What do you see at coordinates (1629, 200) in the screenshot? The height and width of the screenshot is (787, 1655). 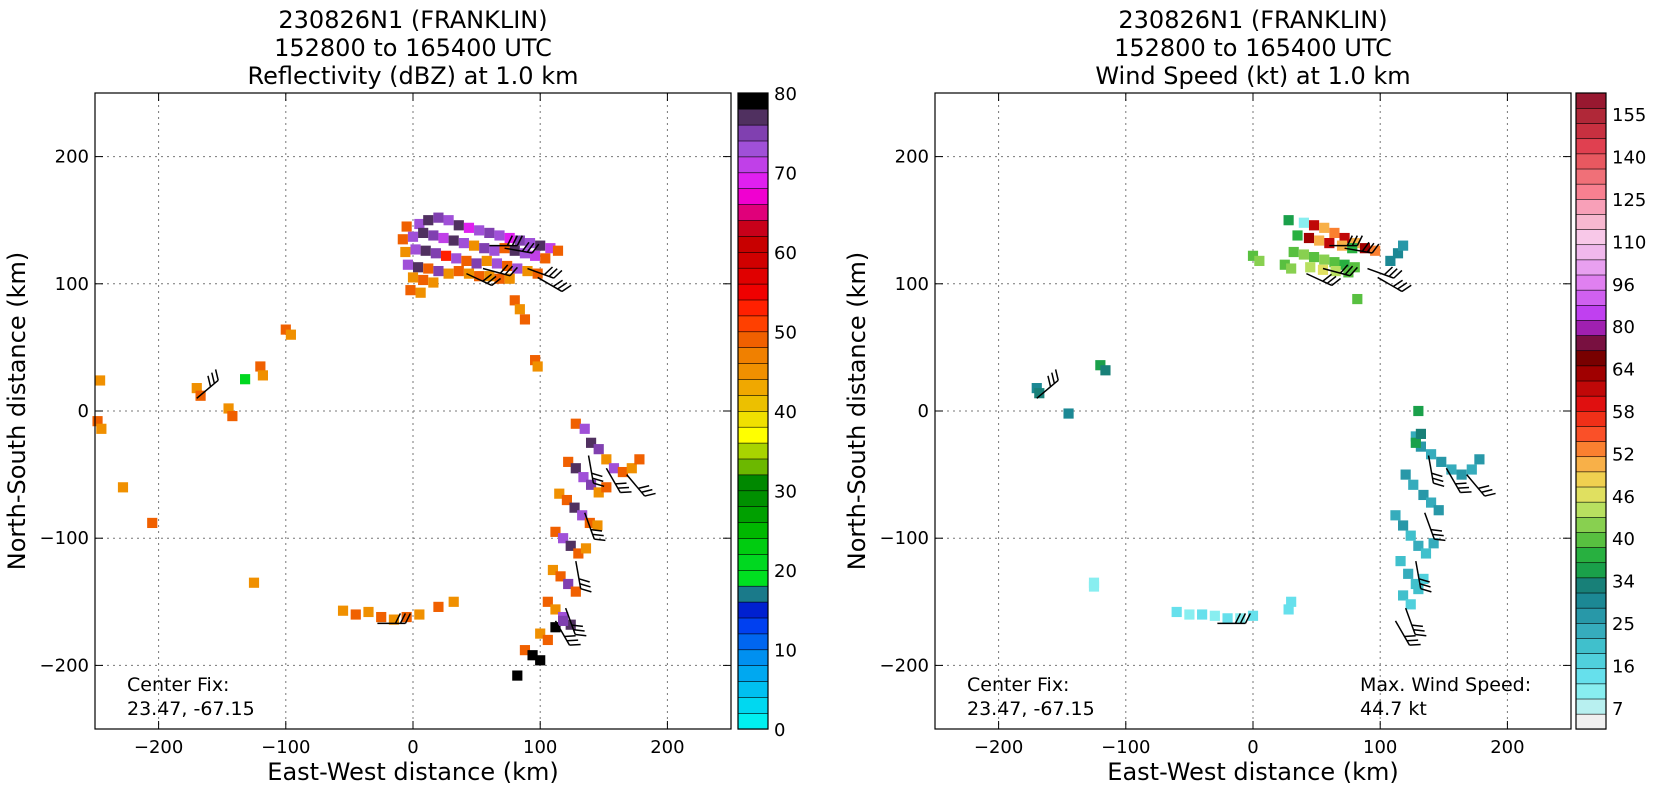 I see `colorbar-tick-label: 125` at bounding box center [1629, 200].